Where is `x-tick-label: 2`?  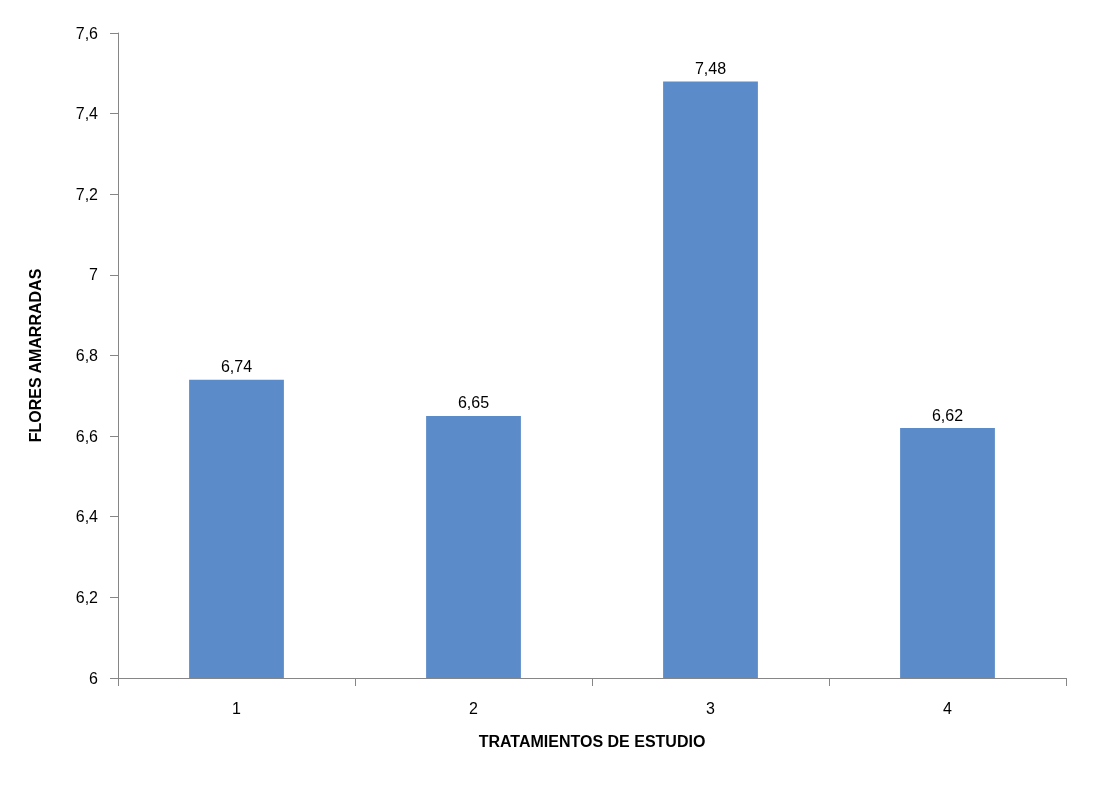
x-tick-label: 2 is located at coordinates (474, 708).